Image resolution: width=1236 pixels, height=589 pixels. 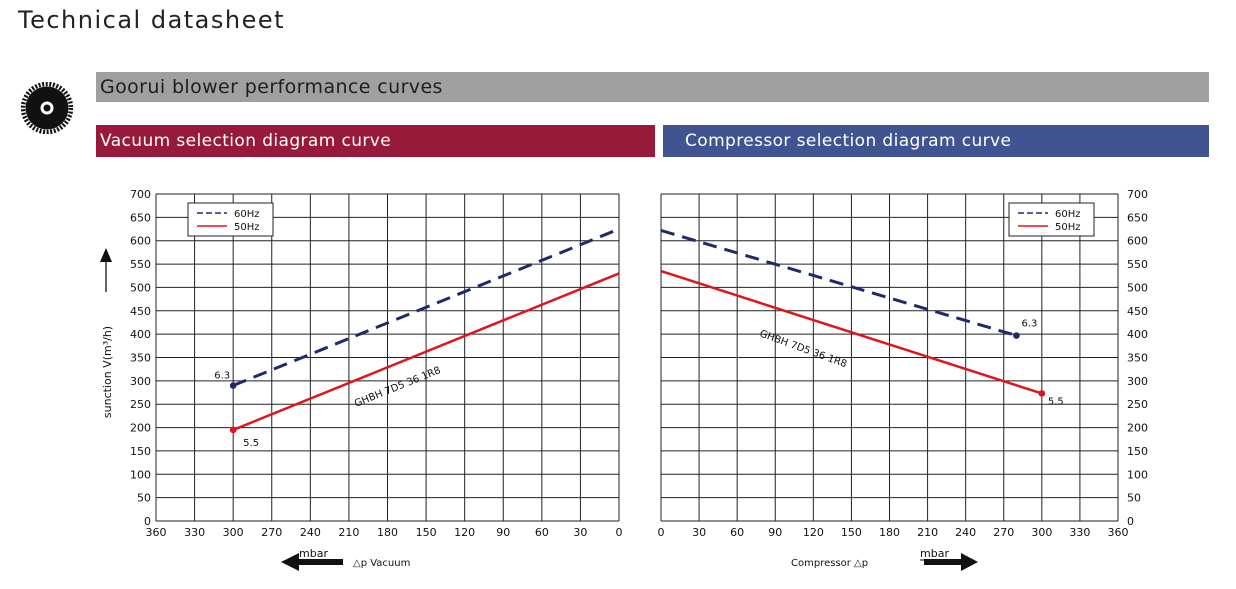 What do you see at coordinates (1056, 401) in the screenshot?
I see `compressor-end-label-50Hz: 5.5` at bounding box center [1056, 401].